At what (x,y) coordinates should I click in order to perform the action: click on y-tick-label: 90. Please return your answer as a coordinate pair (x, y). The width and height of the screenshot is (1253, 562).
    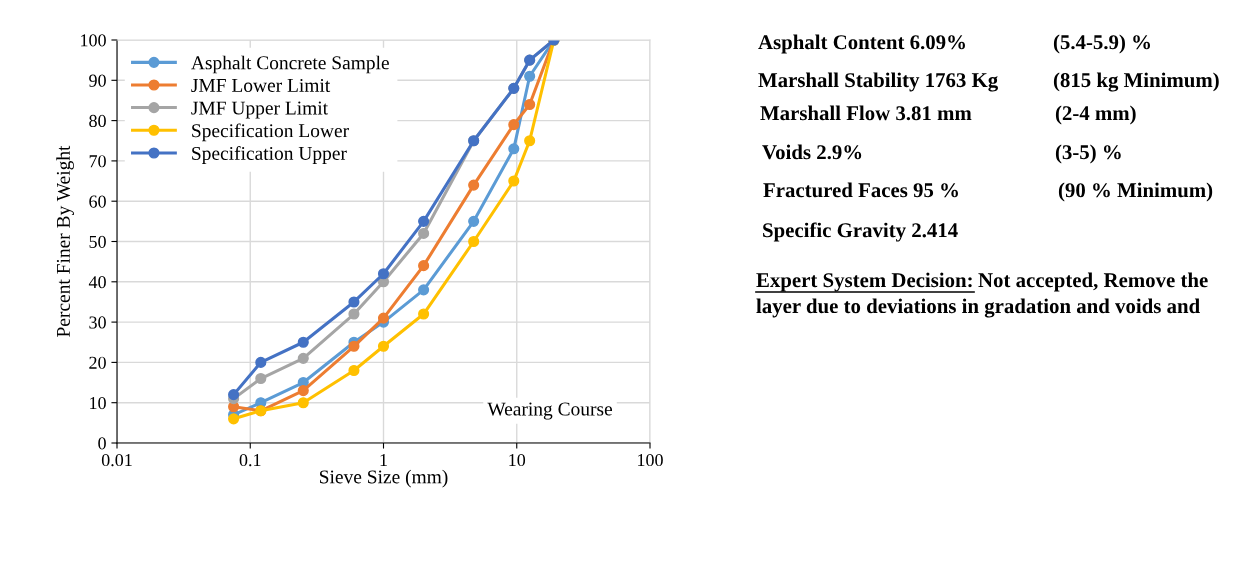
    Looking at the image, I should click on (97, 80).